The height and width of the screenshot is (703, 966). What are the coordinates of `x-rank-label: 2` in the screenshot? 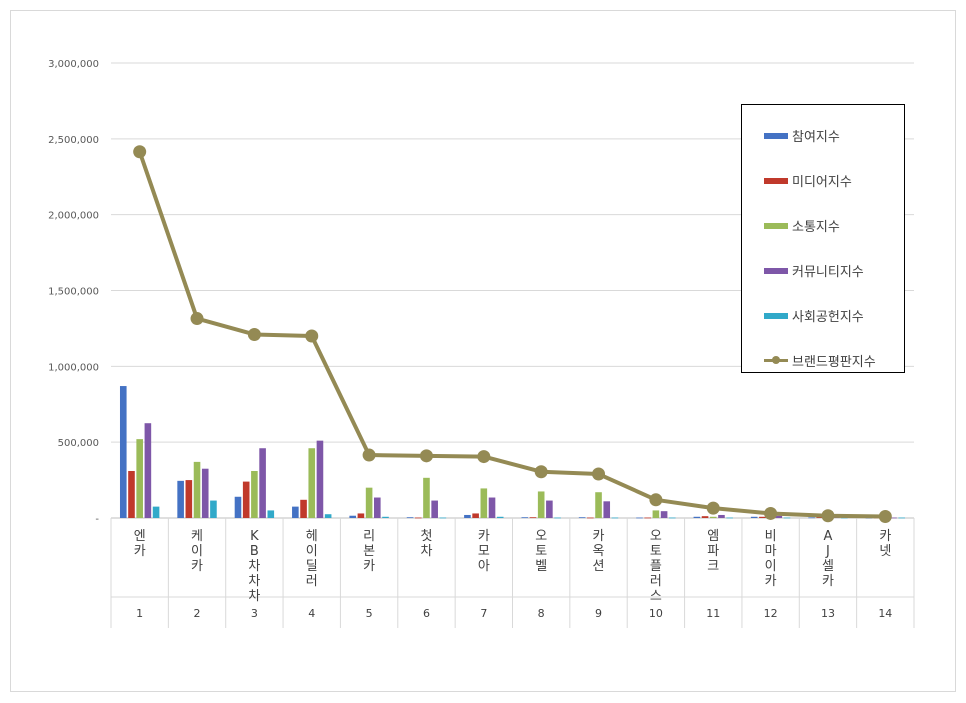 It's located at (197, 613).